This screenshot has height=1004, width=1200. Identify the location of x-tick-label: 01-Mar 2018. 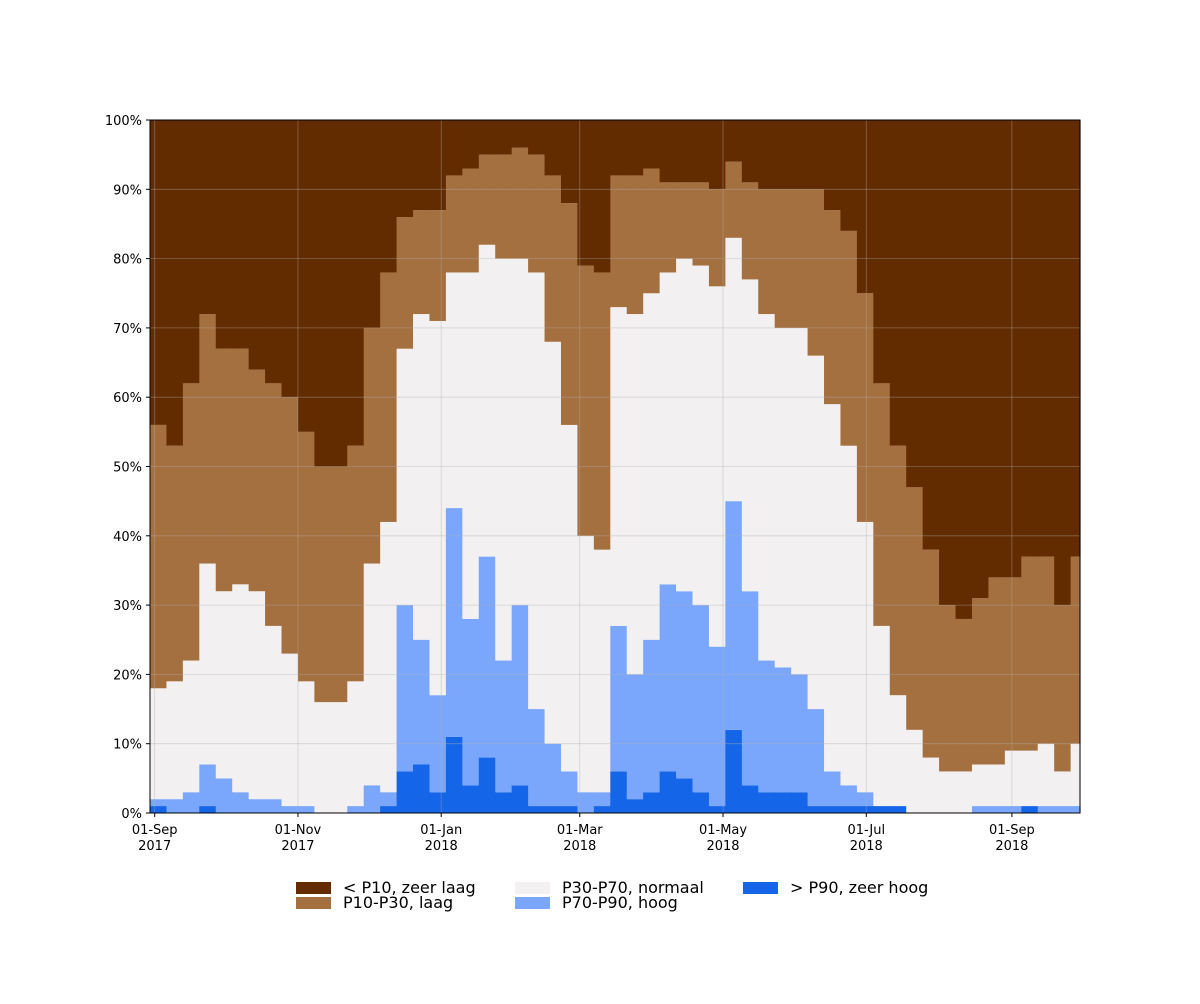
(580, 838).